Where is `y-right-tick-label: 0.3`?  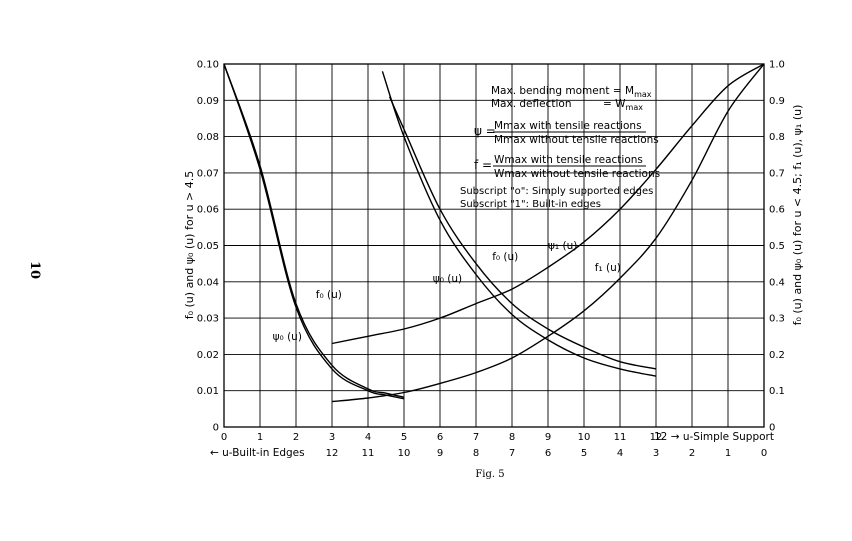 y-right-tick-label: 0.3 is located at coordinates (777, 319).